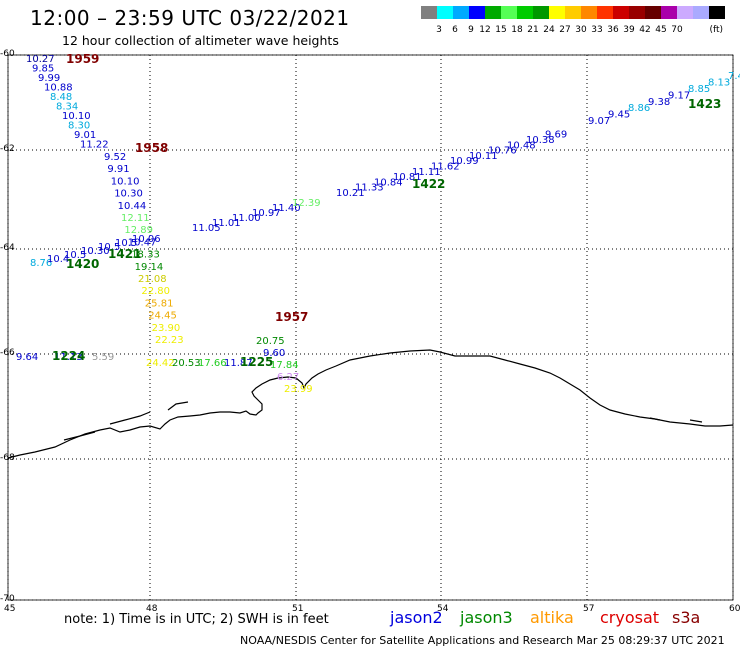  Describe the element at coordinates (124, 254) in the screenshot. I see `pass-time-label: 1421` at that location.